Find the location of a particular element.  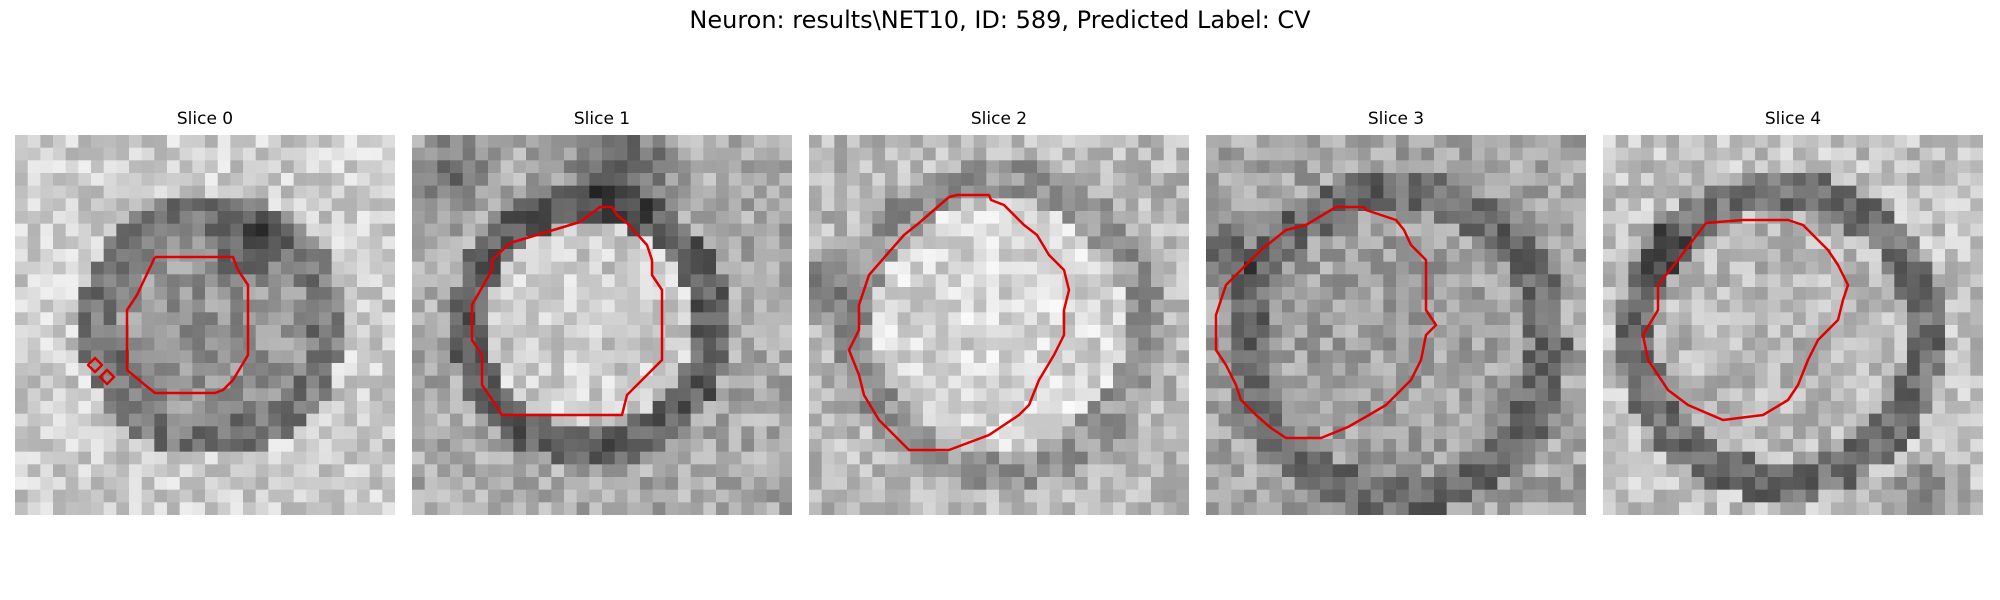

slice-0-image is located at coordinates (205, 325).